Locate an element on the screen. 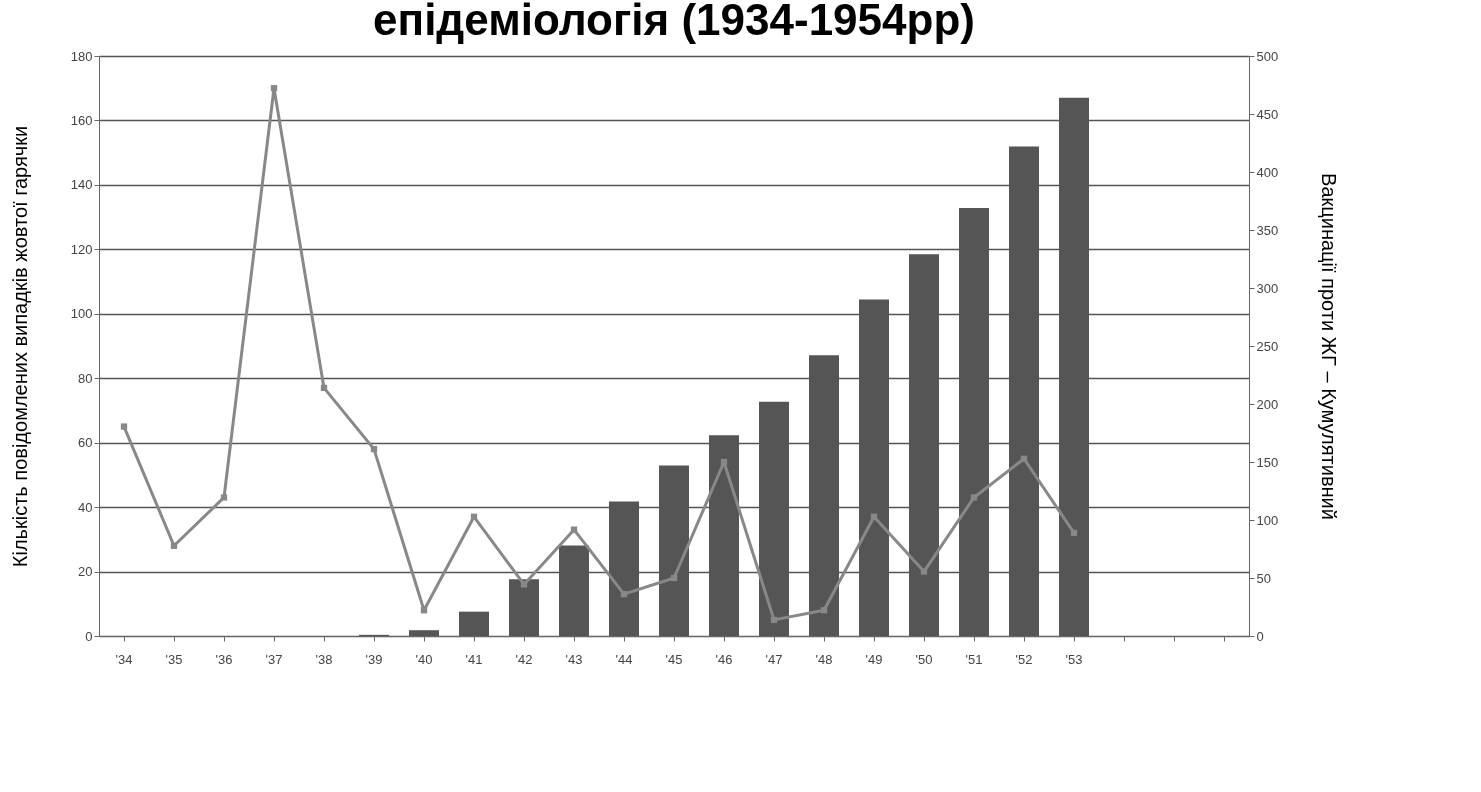 This screenshot has width=1481, height=792. x-tick-label: '48 is located at coordinates (824, 659).